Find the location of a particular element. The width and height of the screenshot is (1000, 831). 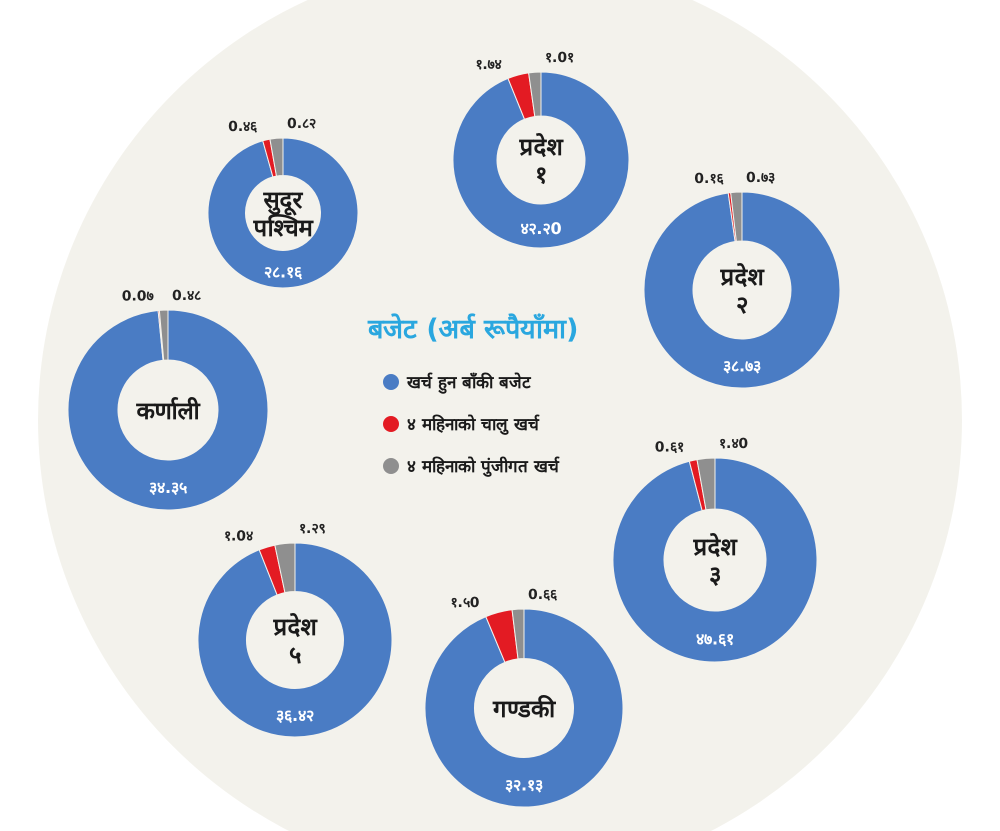

legend-label: खर्च हुन बाँकी बजेट is located at coordinates (469, 383).